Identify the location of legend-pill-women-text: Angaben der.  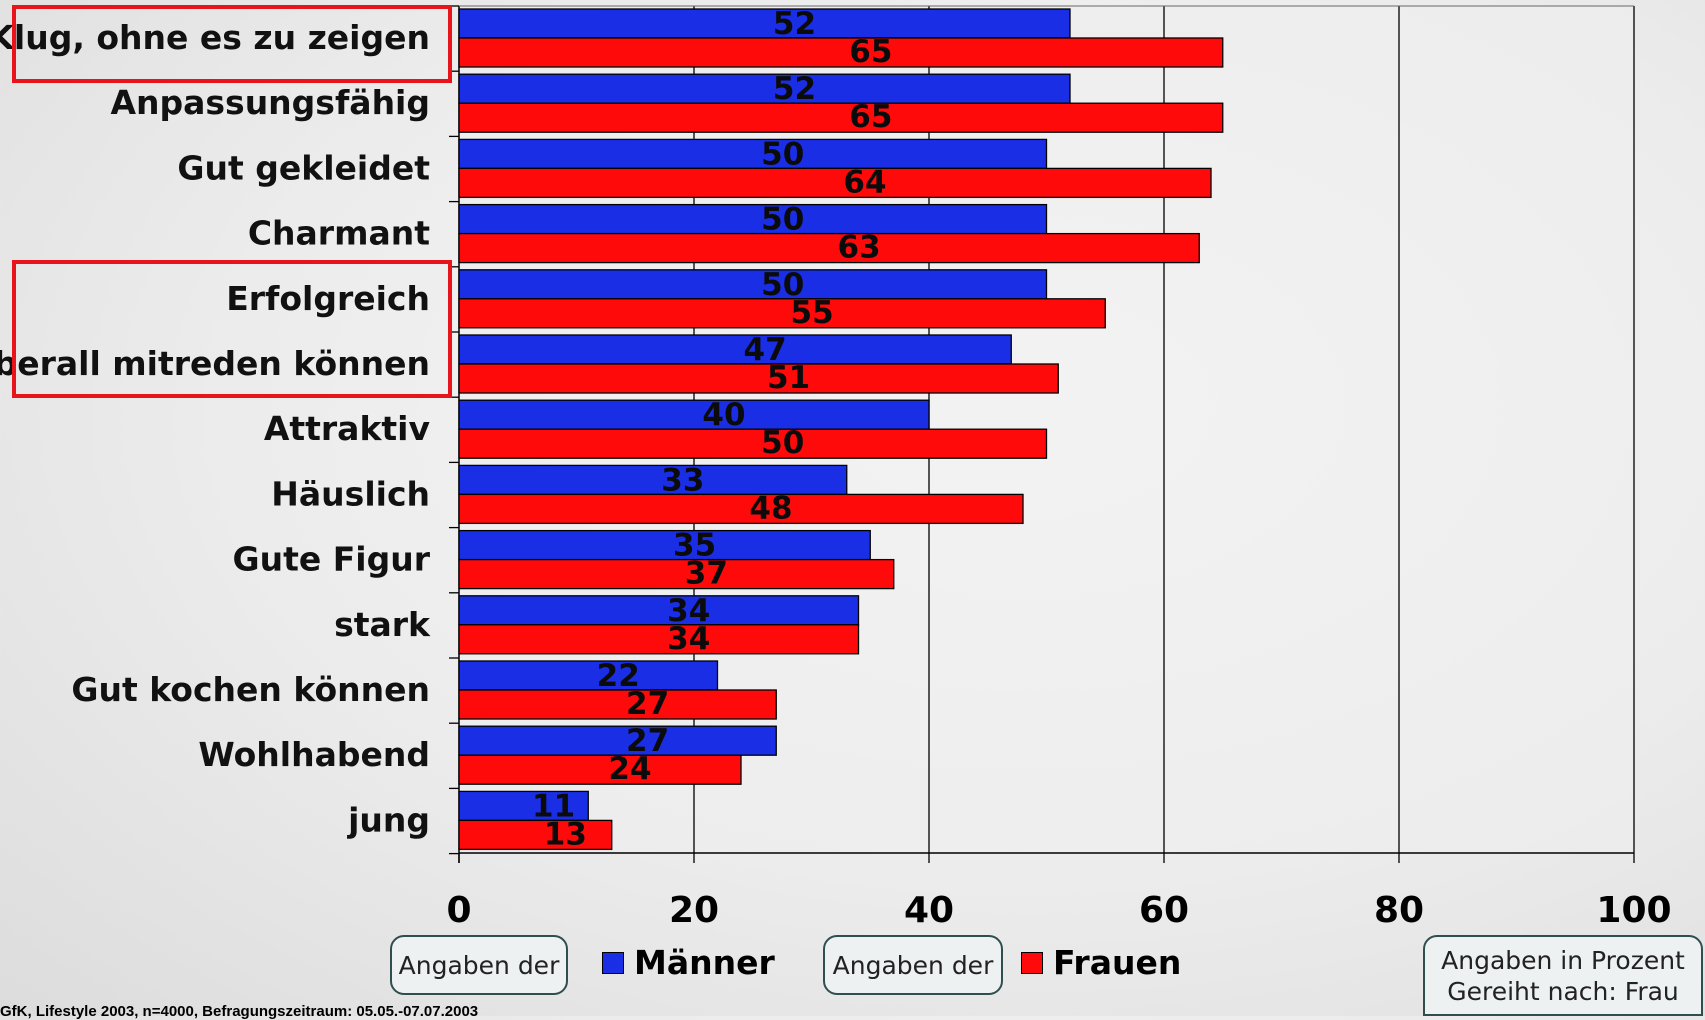
(913, 965).